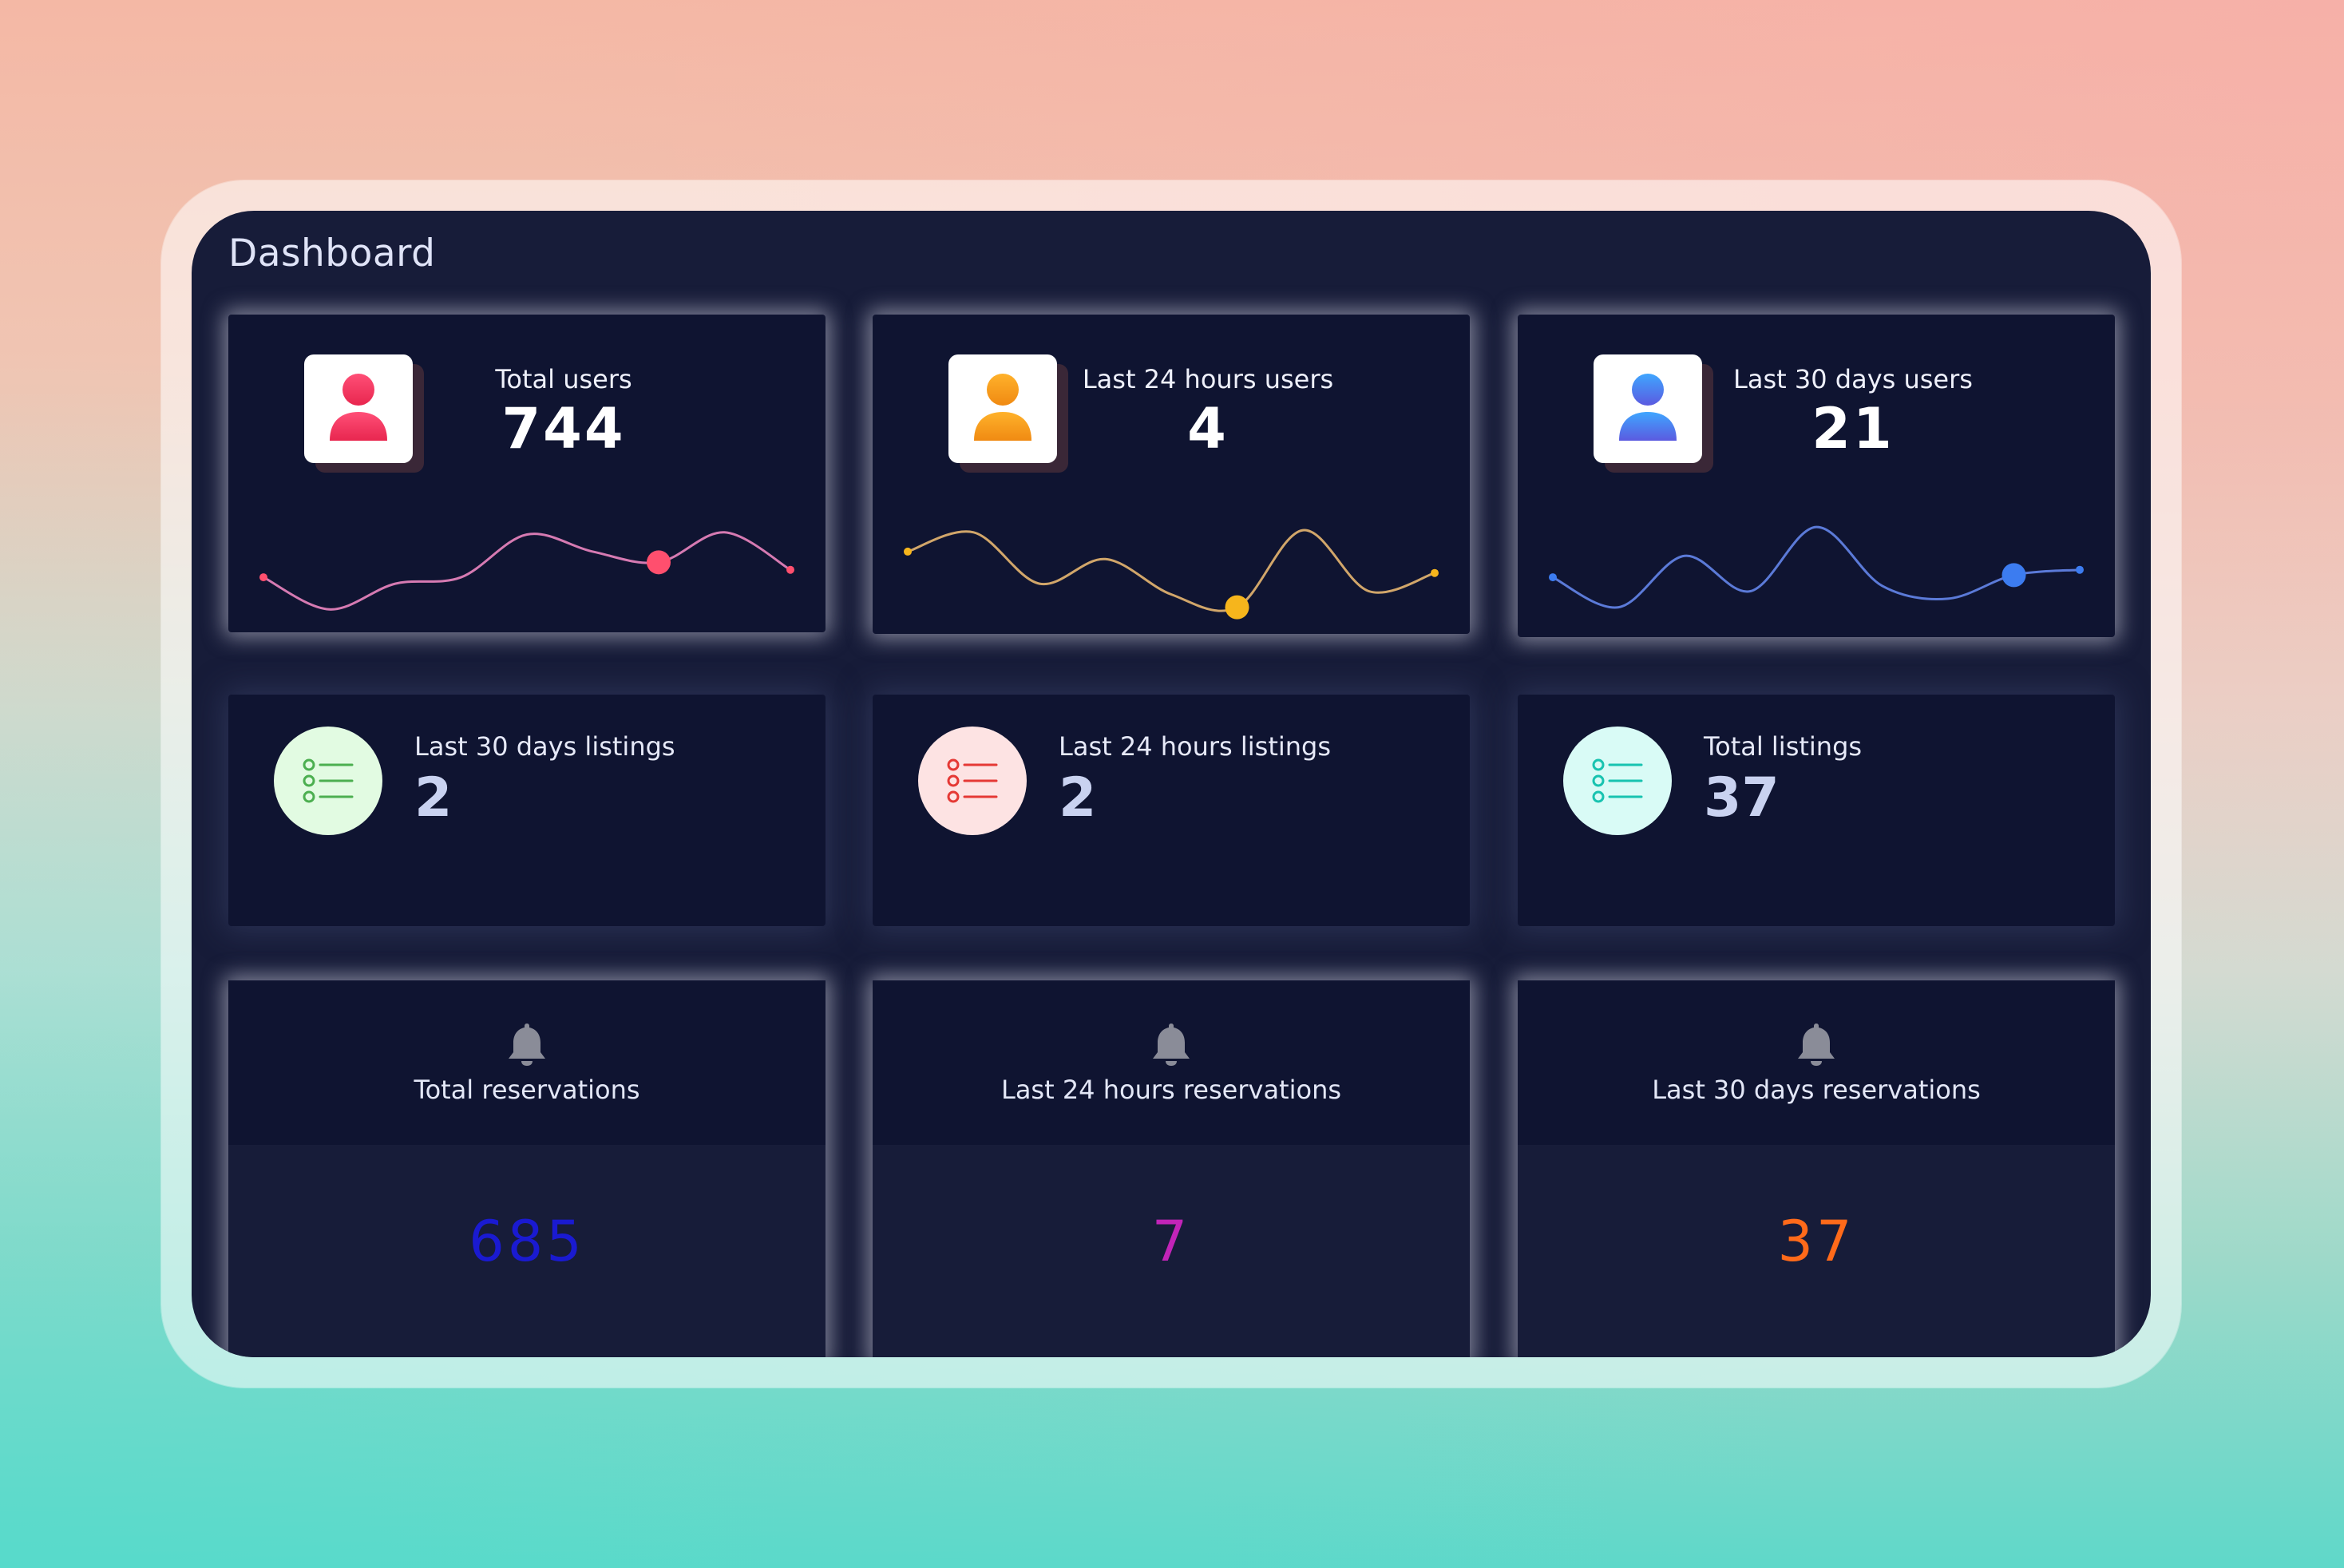 The height and width of the screenshot is (1568, 2344). Describe the element at coordinates (1078, 798) in the screenshot. I see `last-24h-listings-value: 2` at that location.